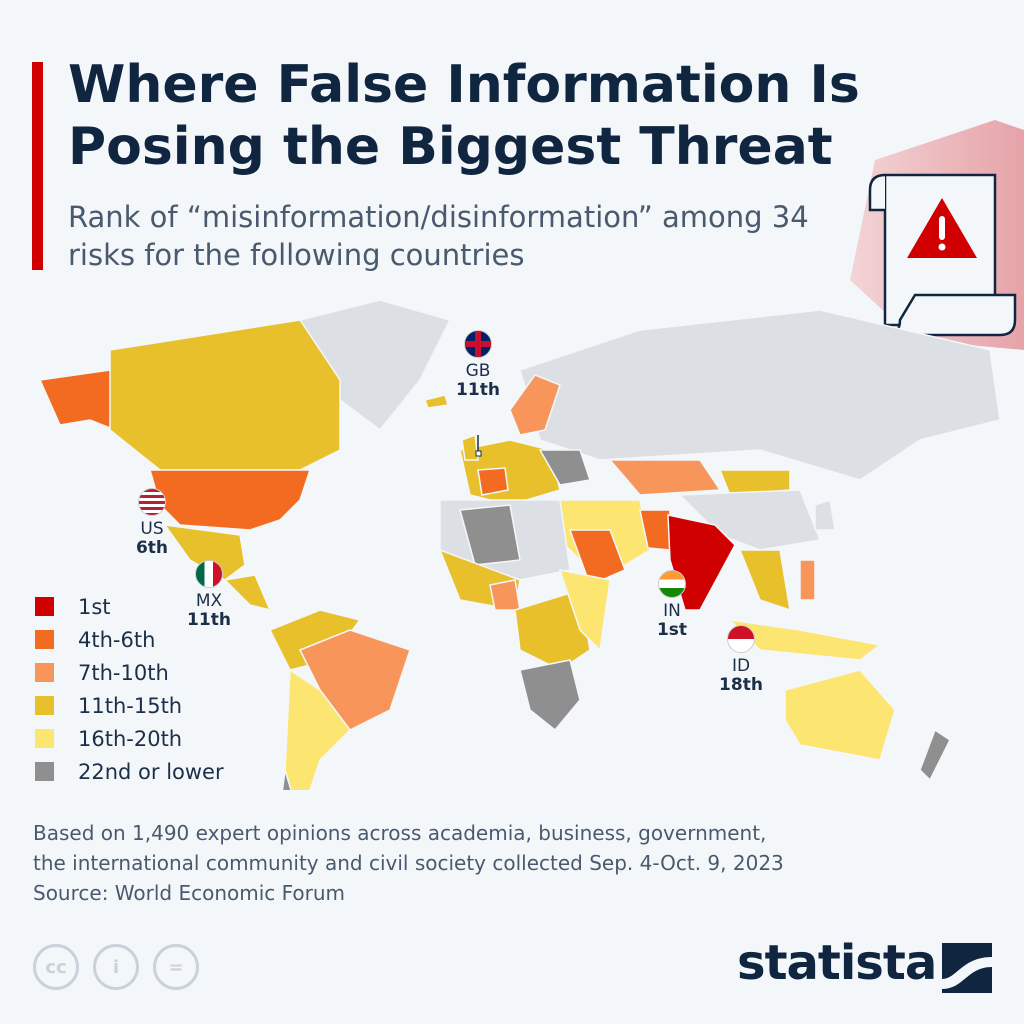 The width and height of the screenshot is (1024, 1024). Describe the element at coordinates (741, 666) in the screenshot. I see `country-code: ID` at that location.